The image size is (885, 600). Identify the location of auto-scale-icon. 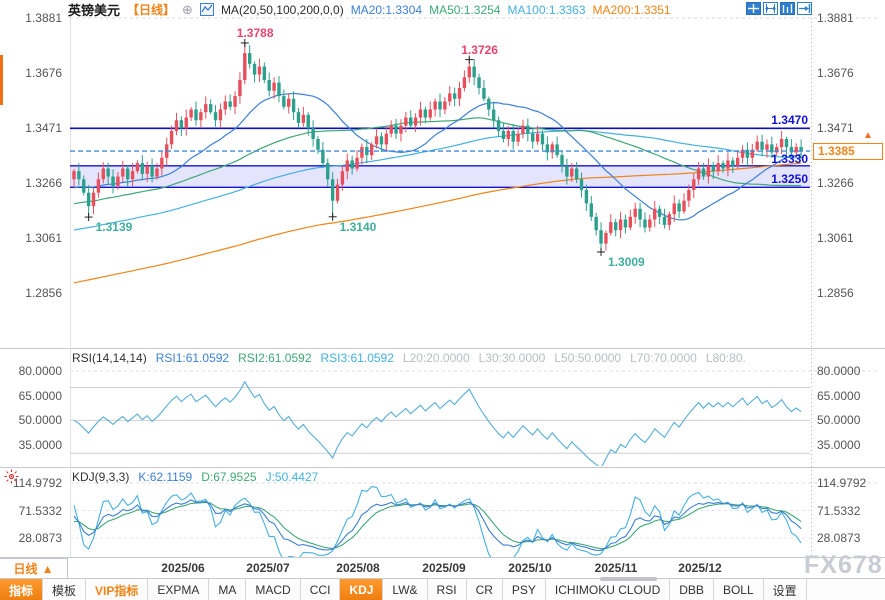
(787, 8).